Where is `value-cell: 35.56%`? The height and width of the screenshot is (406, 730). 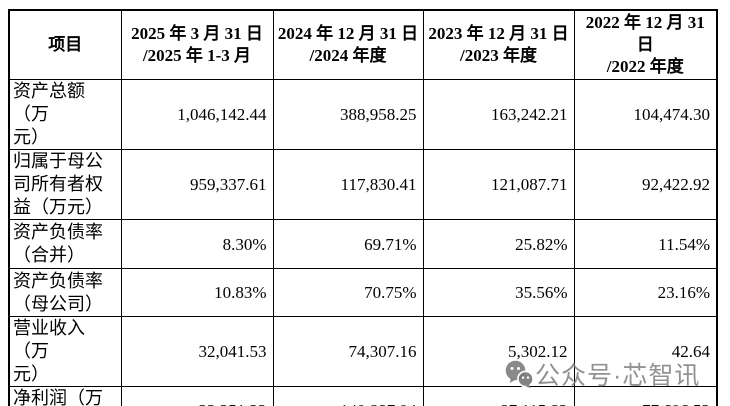
value-cell: 35.56% is located at coordinates (498, 292).